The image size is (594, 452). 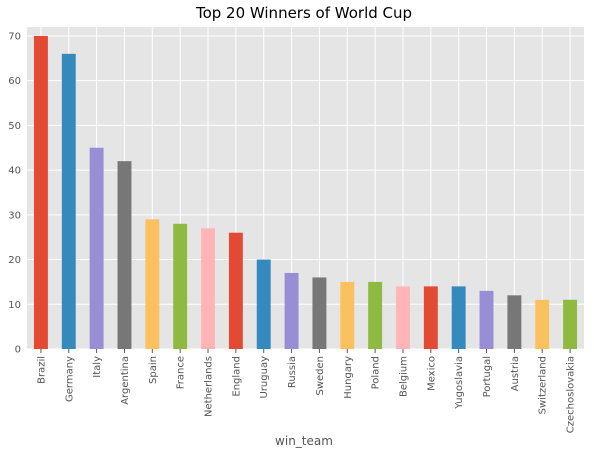 I want to click on x-tick-label: Russia, so click(x=292, y=372).